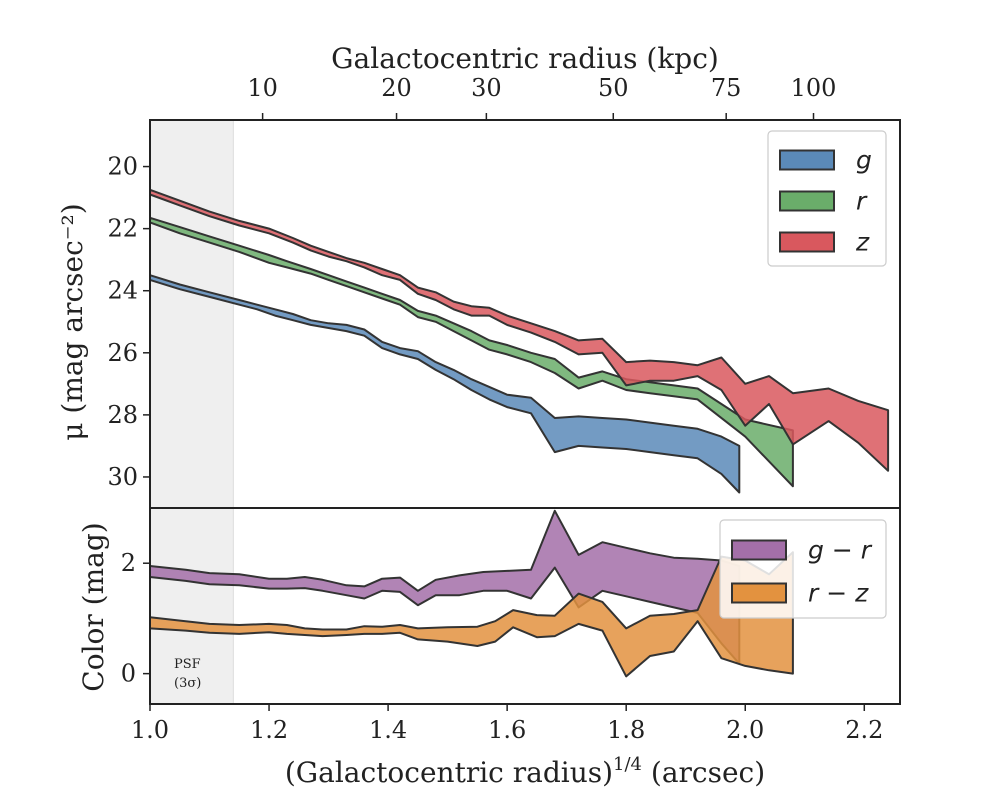  I want to click on top-y-ticks: 20 22 24 26 28 30, so click(128, 322).